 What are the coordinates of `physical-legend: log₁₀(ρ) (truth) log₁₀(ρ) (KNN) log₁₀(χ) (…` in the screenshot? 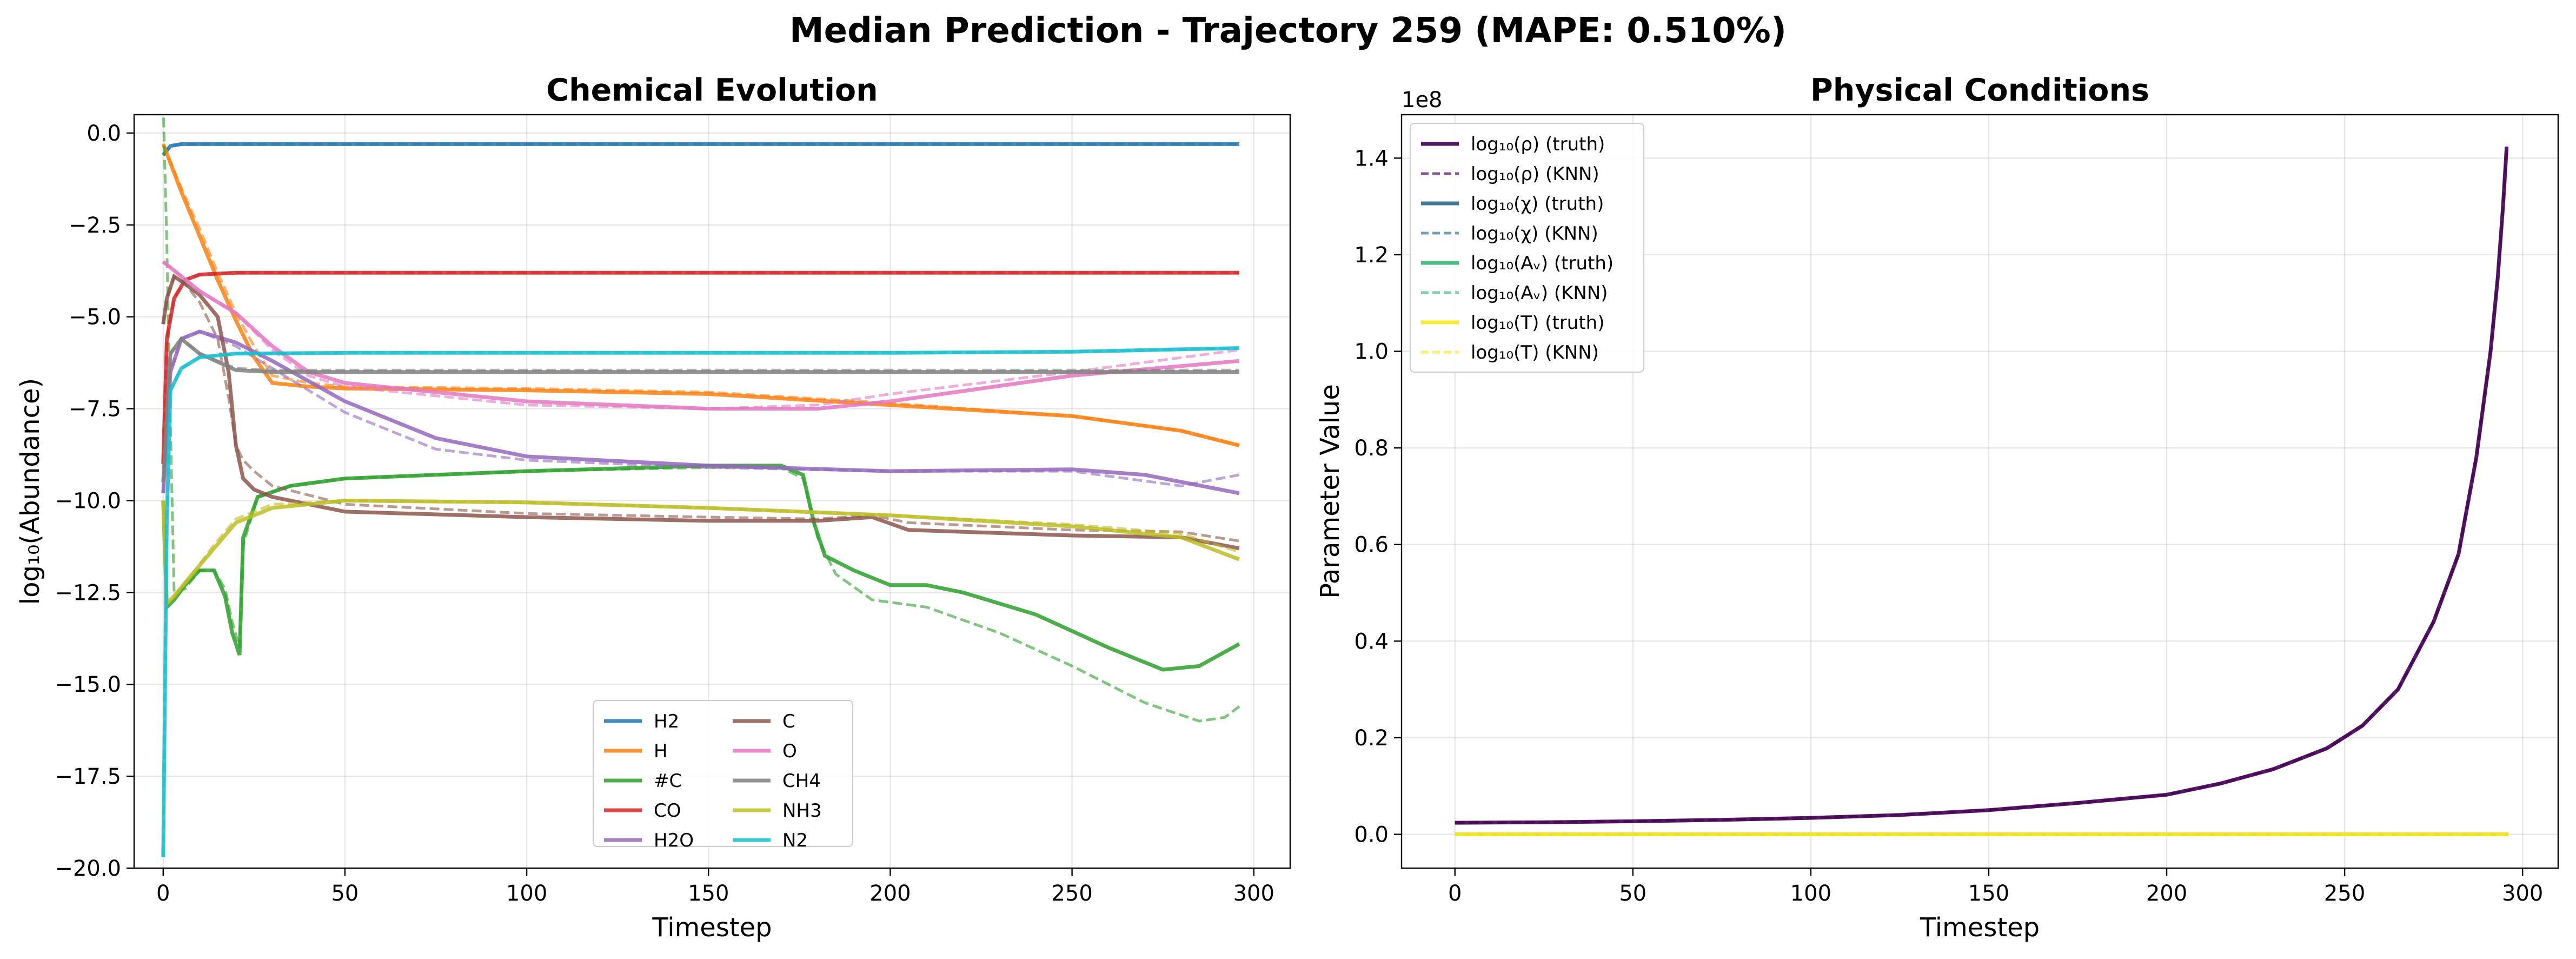 It's located at (1527, 248).